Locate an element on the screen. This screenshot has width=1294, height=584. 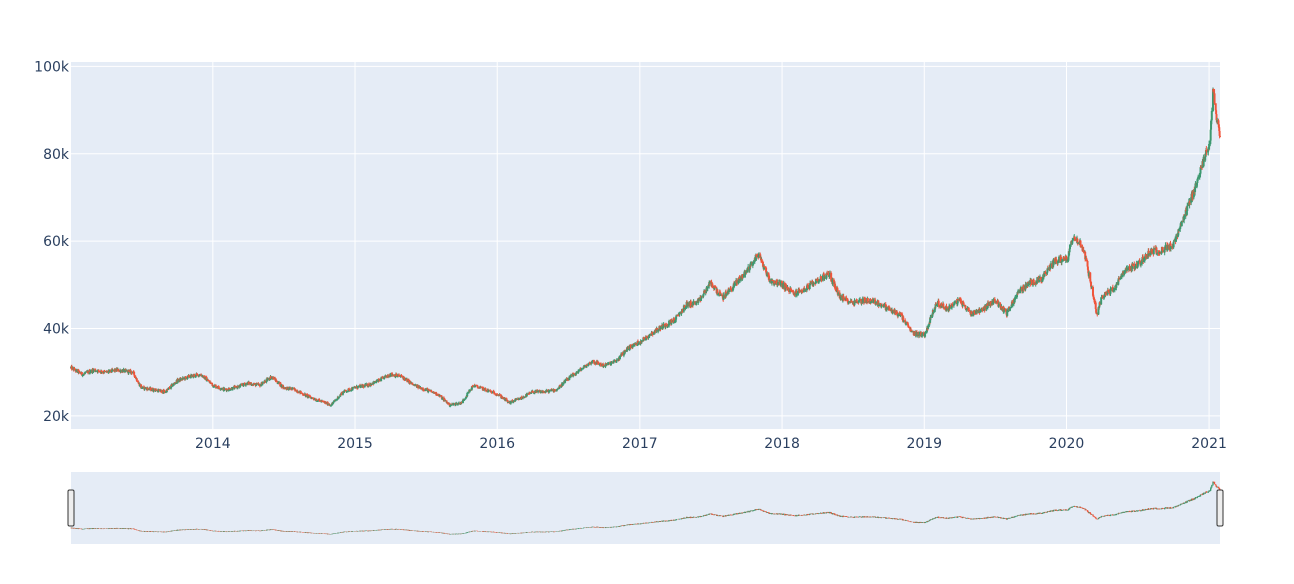
range-slider-right-handle is located at coordinates (1220, 508).